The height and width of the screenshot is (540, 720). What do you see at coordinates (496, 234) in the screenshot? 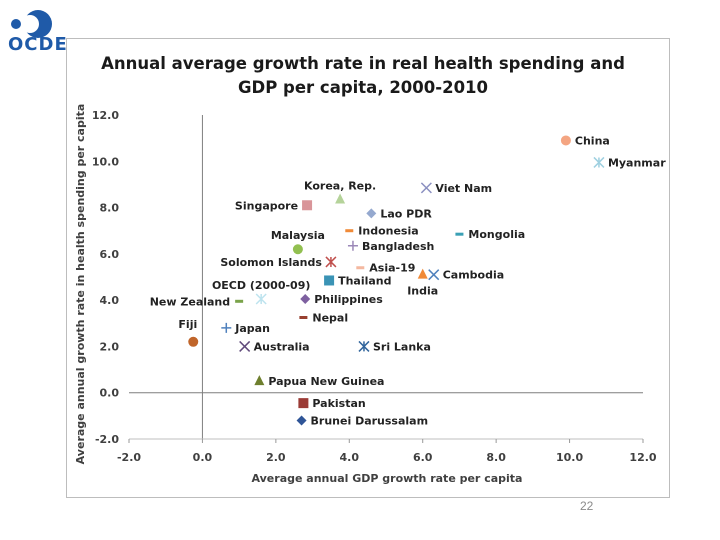
I see `point-label: Mongolia` at bounding box center [496, 234].